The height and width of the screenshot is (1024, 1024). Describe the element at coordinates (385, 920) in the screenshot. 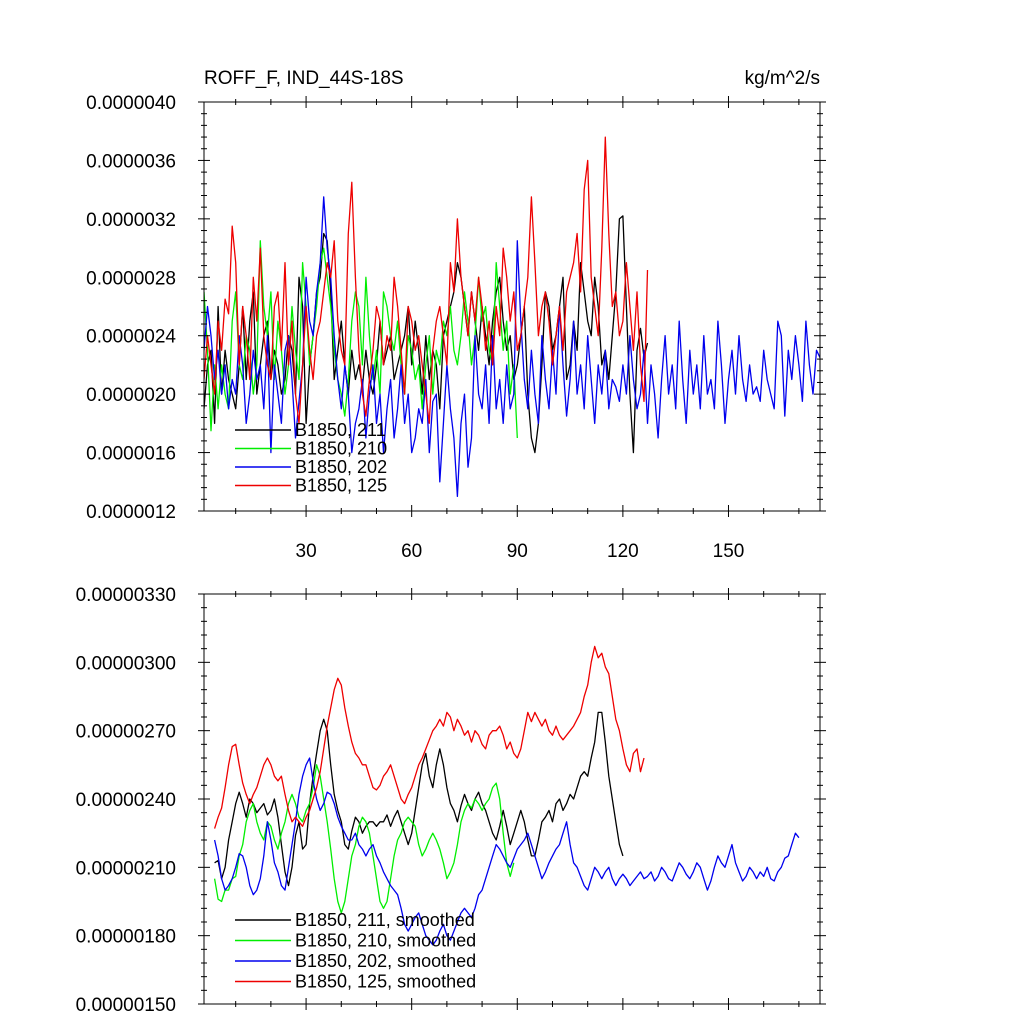

I see `legend-label: B1850, 211, smoothed` at that location.